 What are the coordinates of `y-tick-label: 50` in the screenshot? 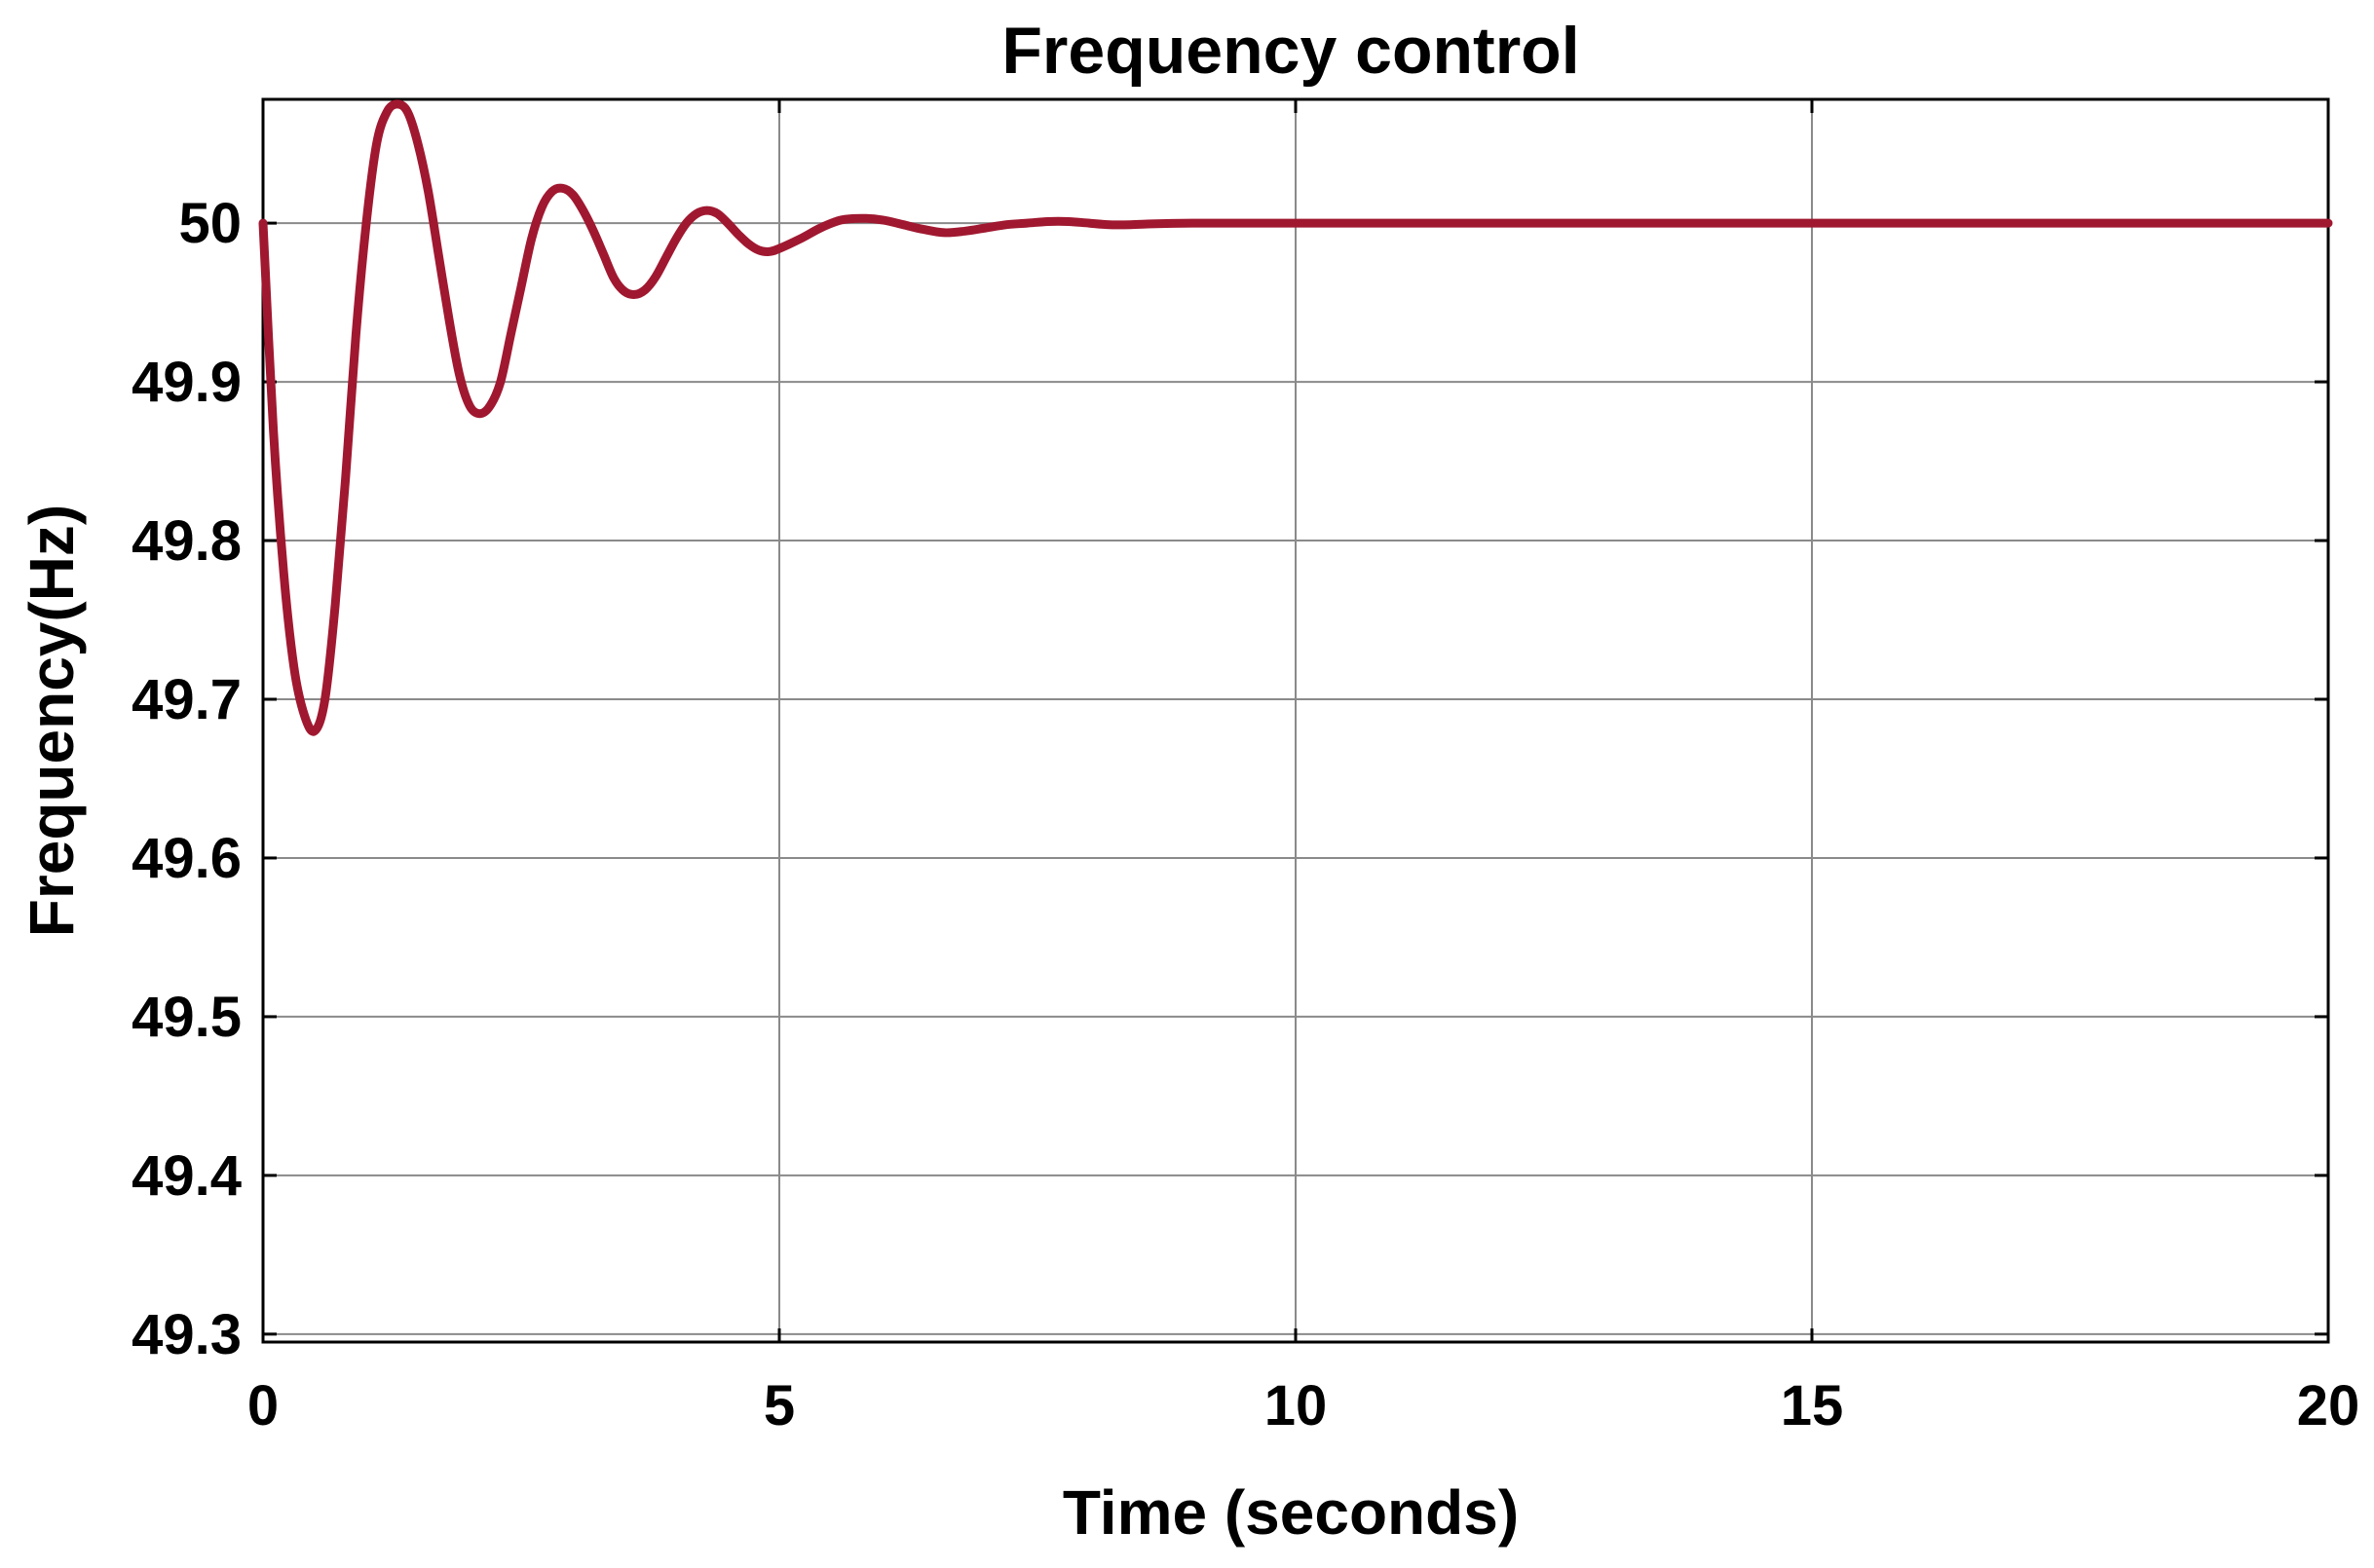 It's located at (210, 223).